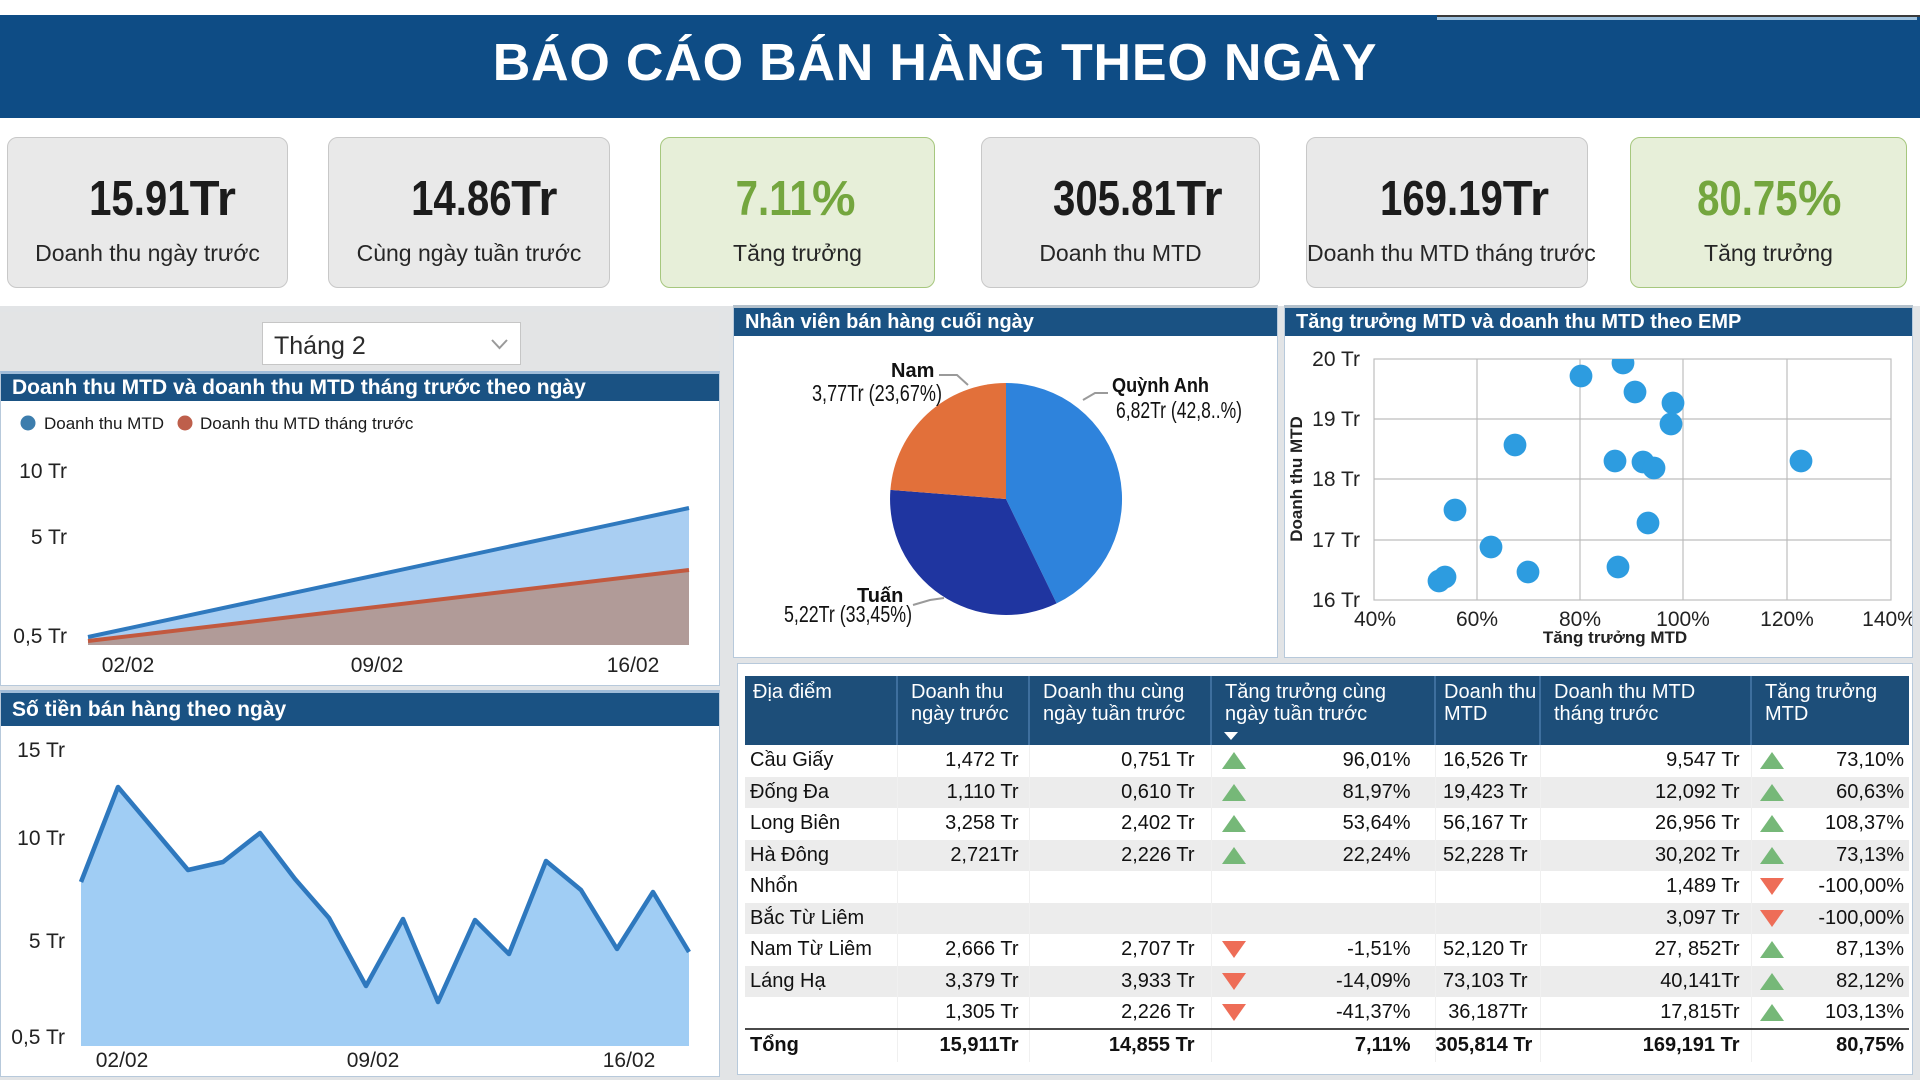  What do you see at coordinates (880, 596) in the screenshot?
I see `svg-text: Tuấn` at bounding box center [880, 596].